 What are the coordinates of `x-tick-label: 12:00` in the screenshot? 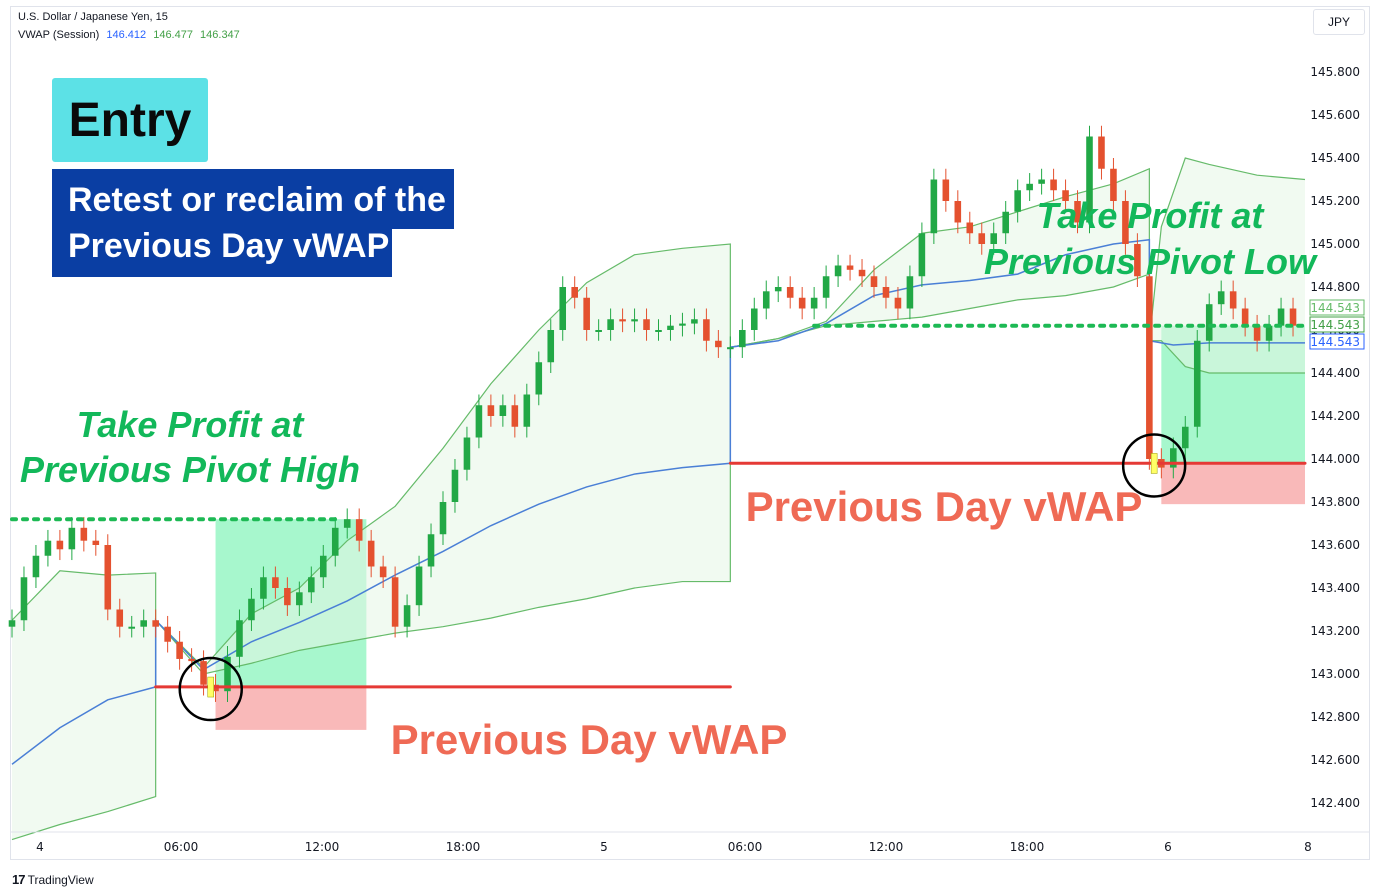 It's located at (886, 847).